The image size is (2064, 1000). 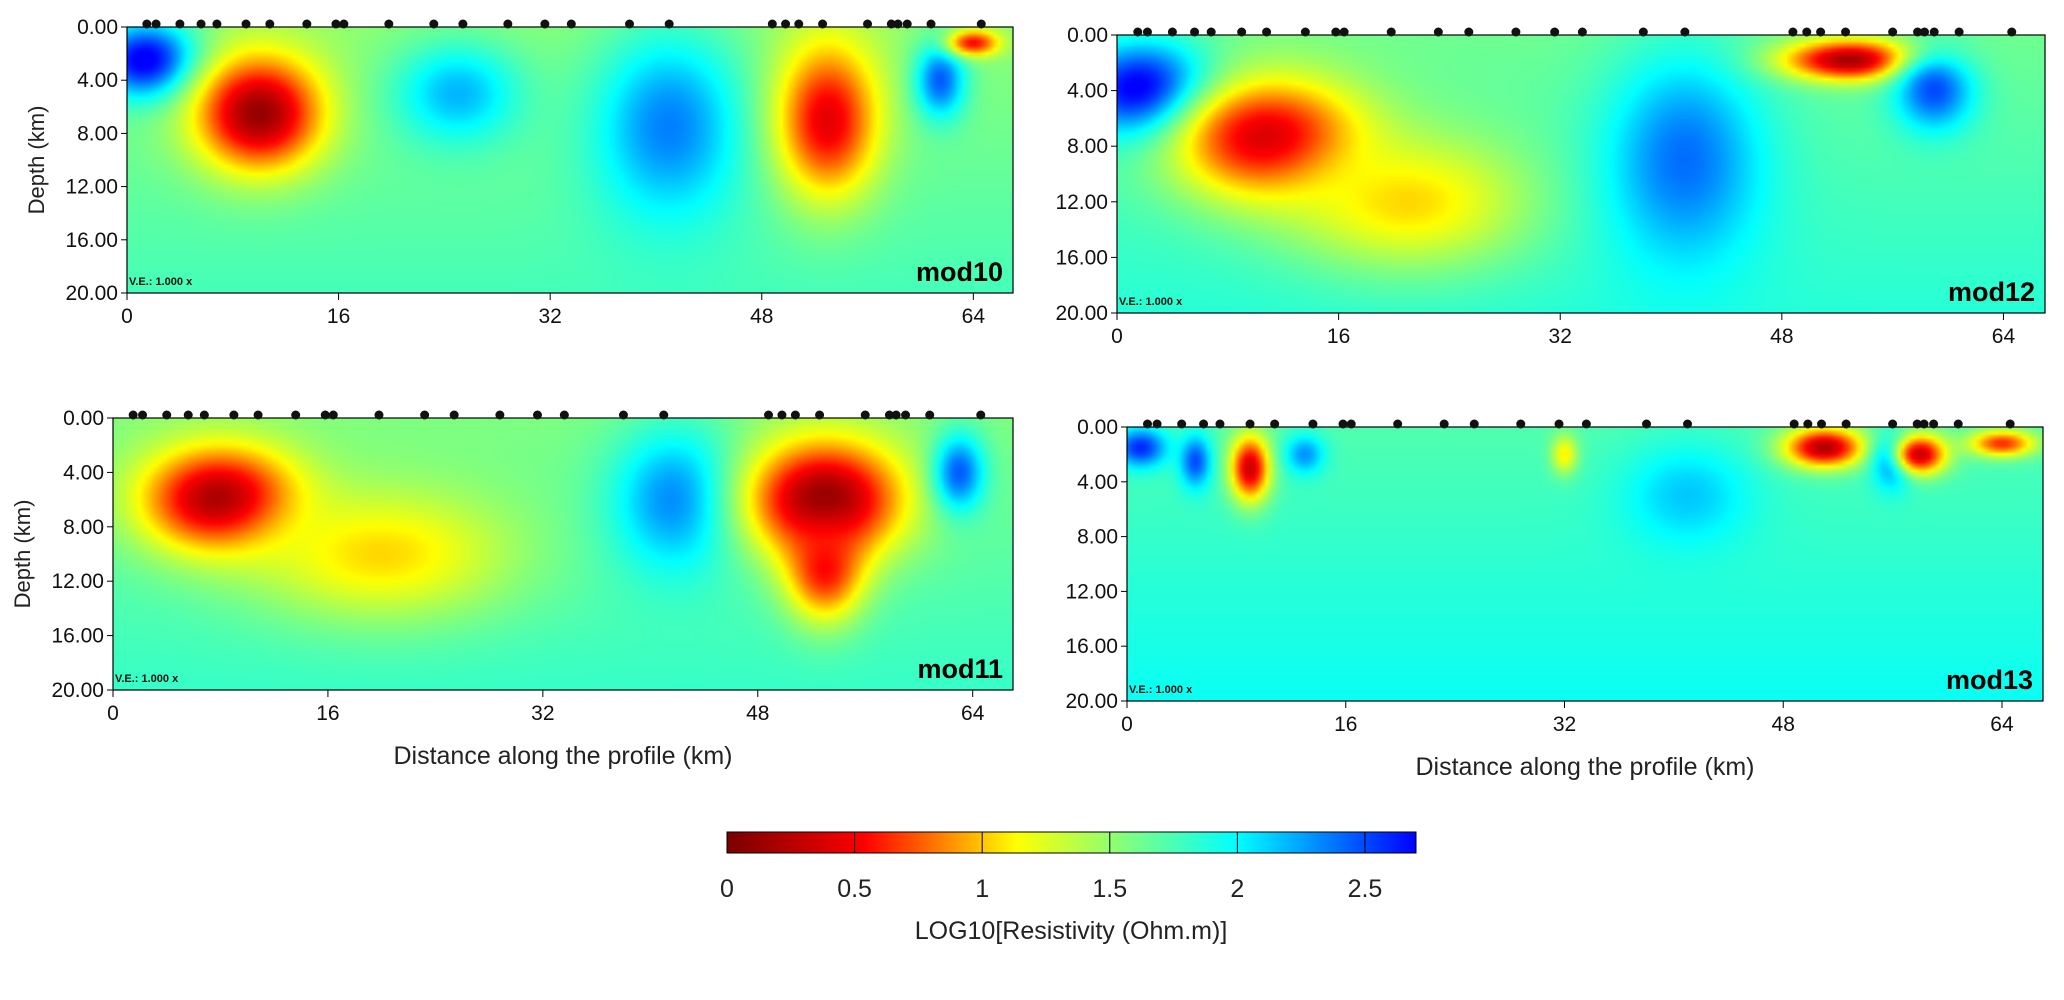 I want to click on colorbar-label: LOG10[Resistivity (Ohm.m)], so click(x=1071, y=931).